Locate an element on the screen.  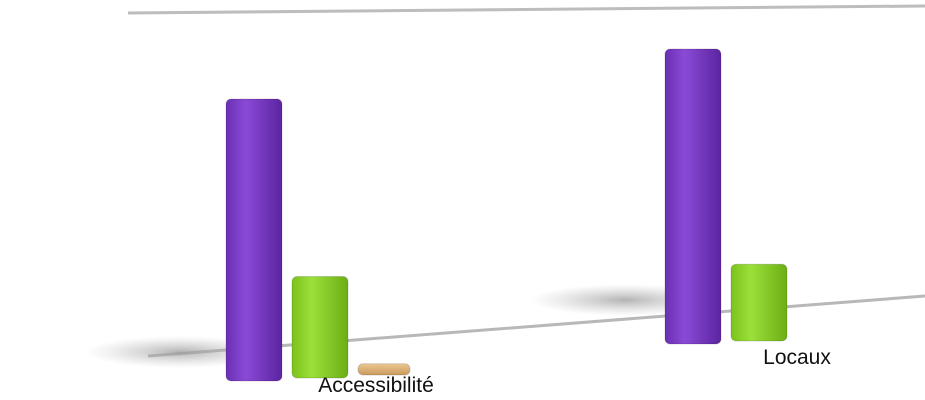
bar-series3-cat1 is located at coordinates (384, 369).